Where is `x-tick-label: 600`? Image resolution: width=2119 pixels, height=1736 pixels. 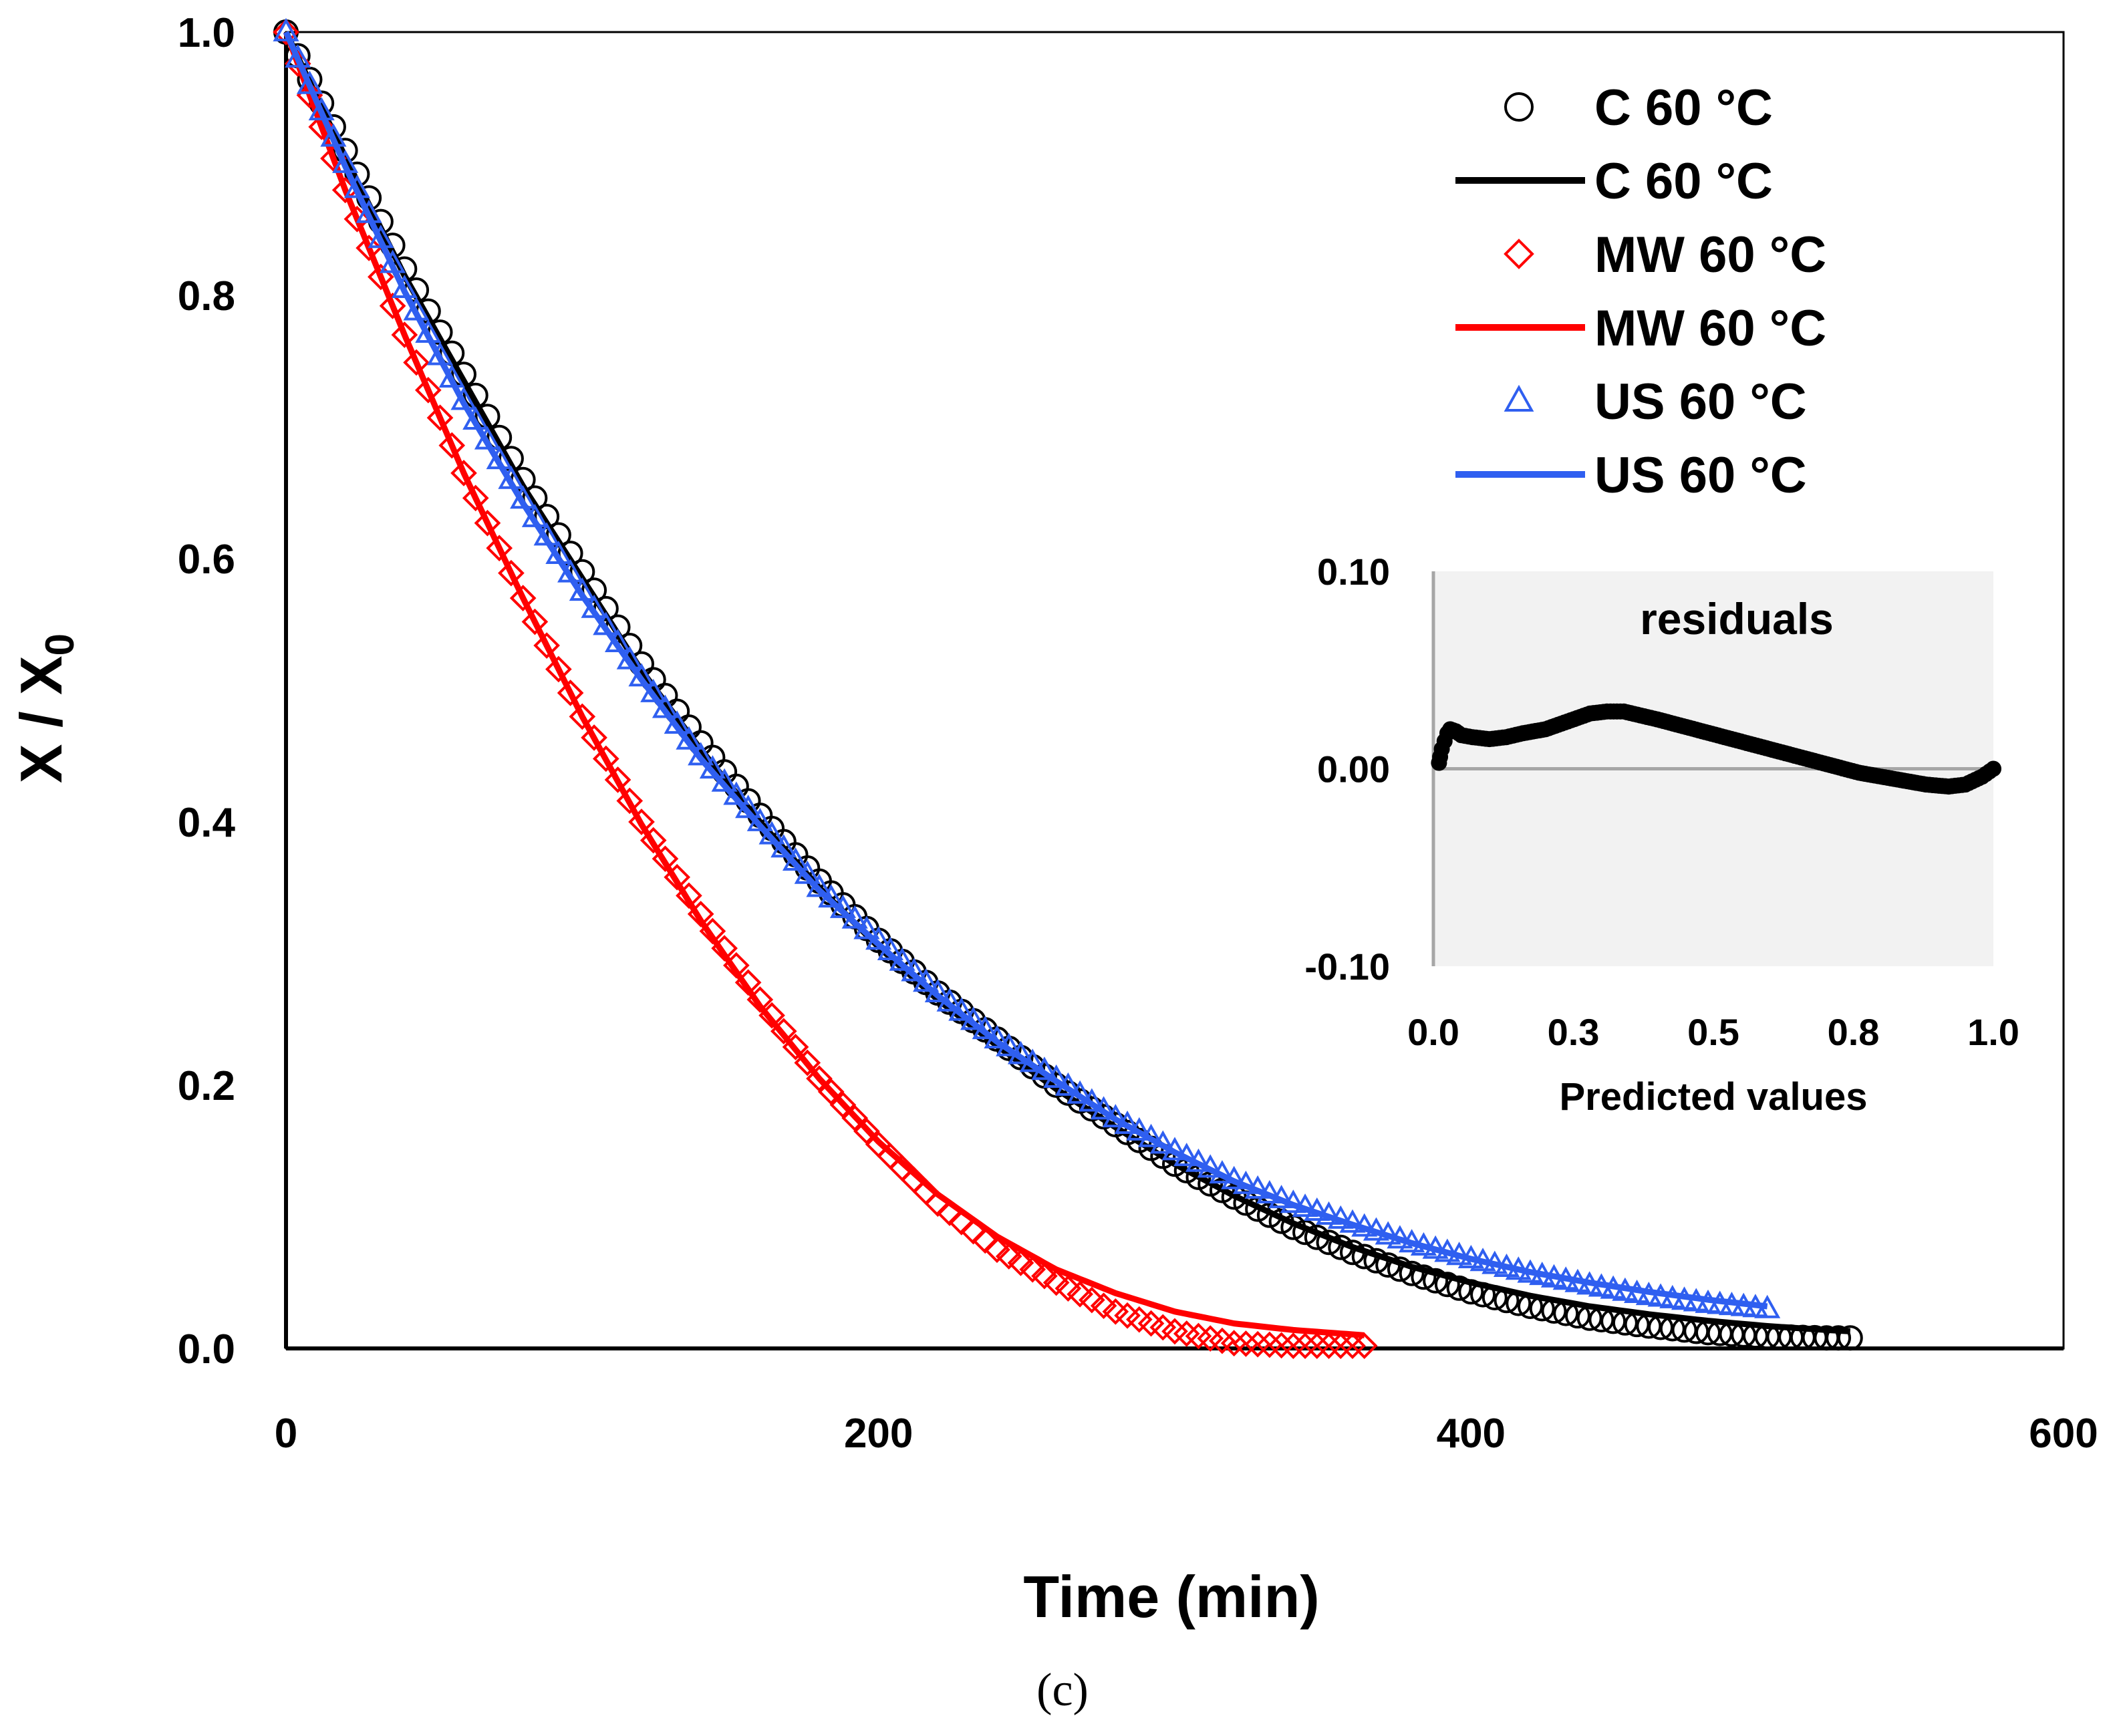 x-tick-label: 600 is located at coordinates (2063, 1434).